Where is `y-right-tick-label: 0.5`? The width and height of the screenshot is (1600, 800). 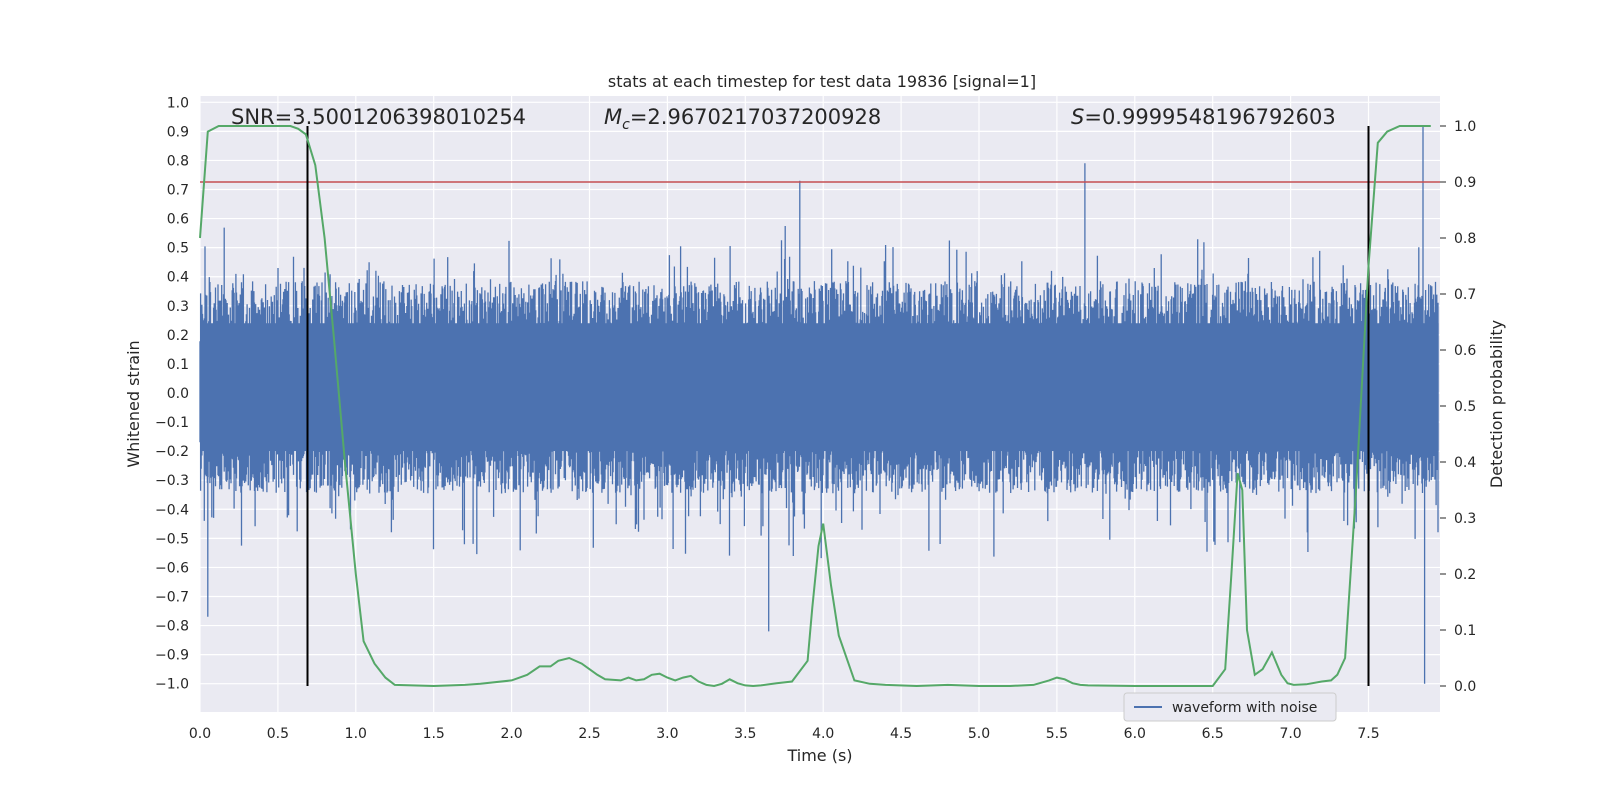 y-right-tick-label: 0.5 is located at coordinates (1465, 407).